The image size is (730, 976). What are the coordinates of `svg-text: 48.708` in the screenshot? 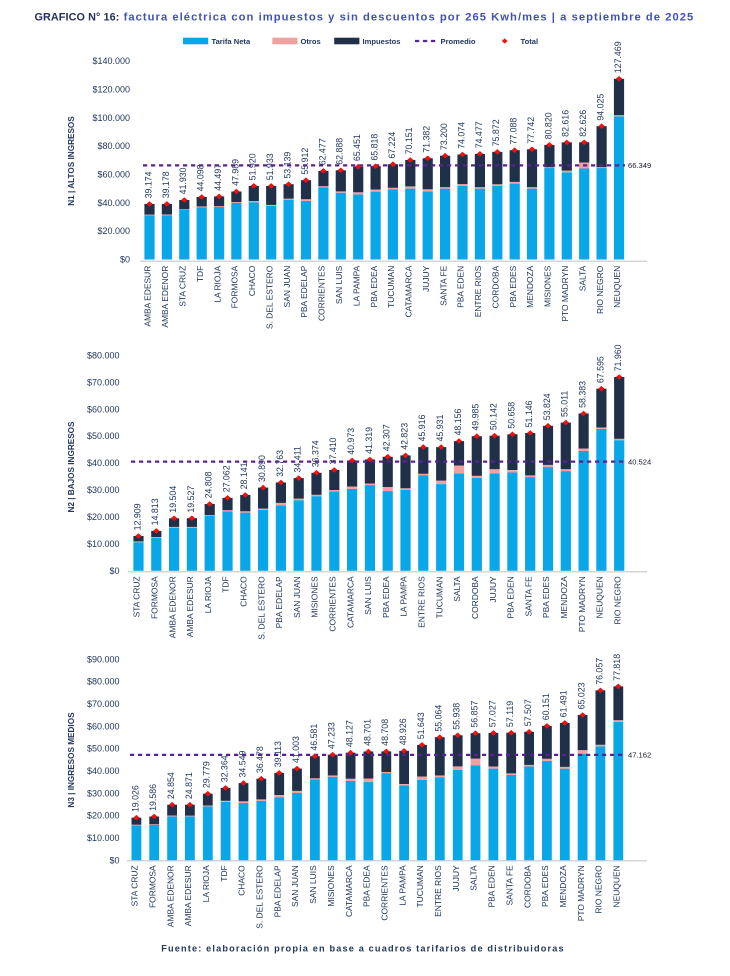 It's located at (385, 732).